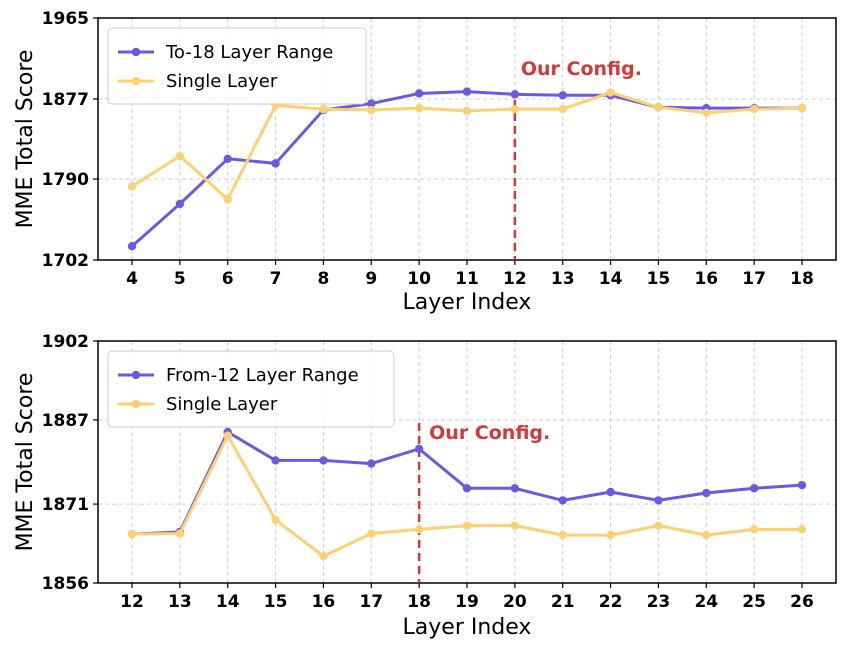 This screenshot has width=847, height=654. I want to click on x-tick-label: 18, so click(802, 279).